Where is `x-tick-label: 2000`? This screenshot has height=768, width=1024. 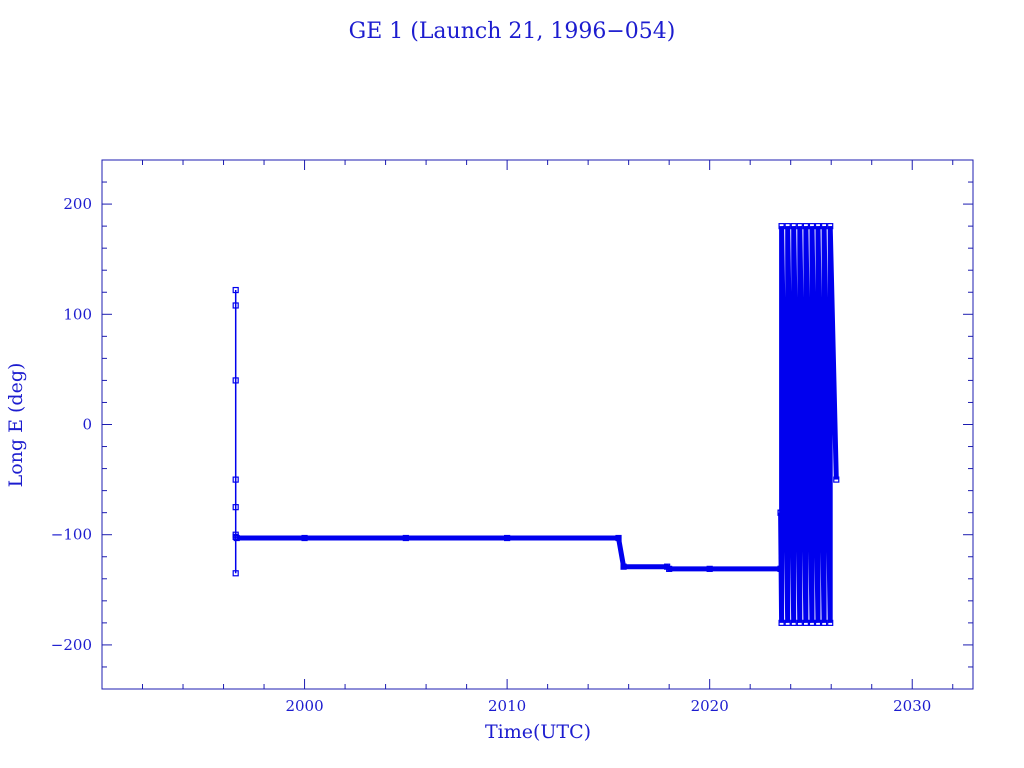
x-tick-label: 2000 is located at coordinates (304, 706).